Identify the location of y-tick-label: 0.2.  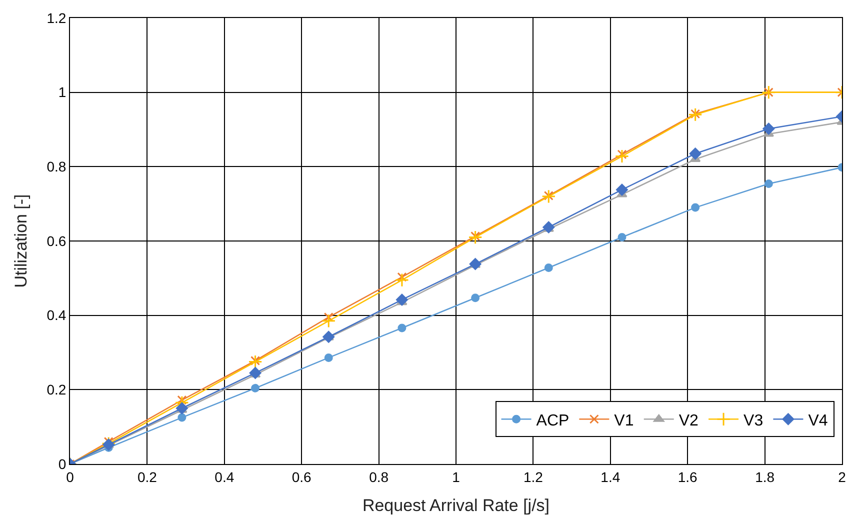
(56, 390).